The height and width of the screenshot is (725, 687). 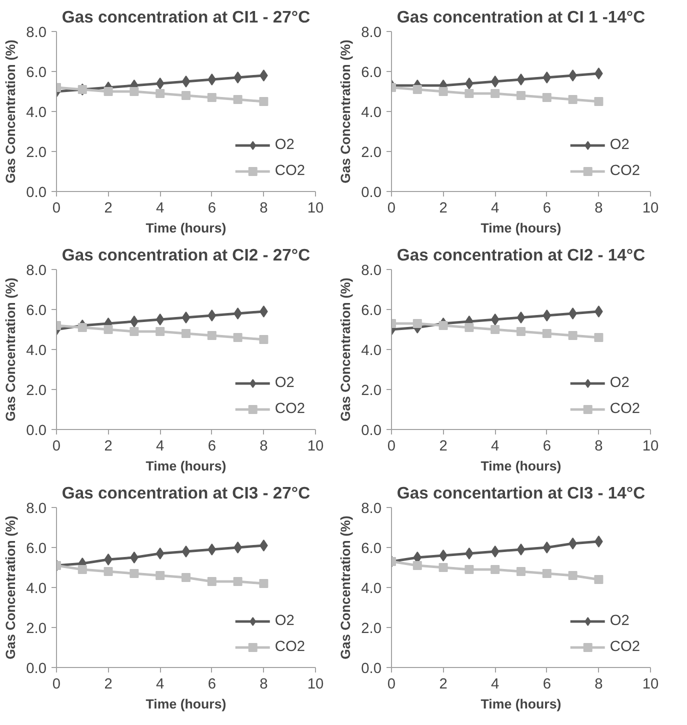 What do you see at coordinates (186, 17) in the screenshot?
I see `chart-title: Gas concentration at CI1 - 27°C` at bounding box center [186, 17].